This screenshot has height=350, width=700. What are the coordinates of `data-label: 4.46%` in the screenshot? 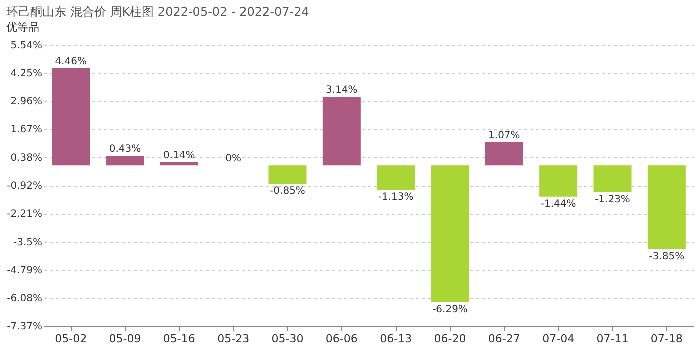 It's located at (71, 62).